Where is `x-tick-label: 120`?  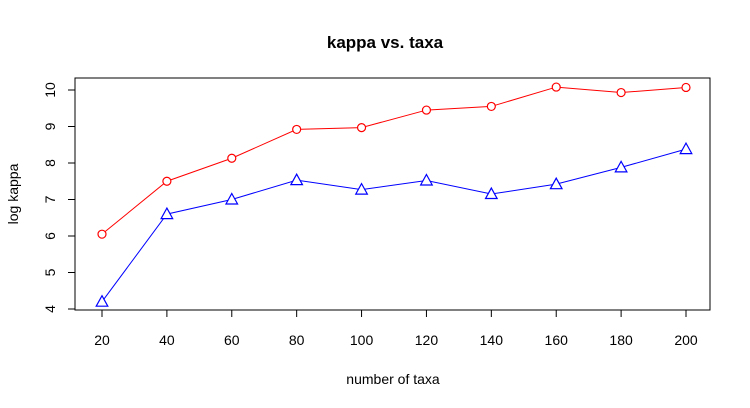
x-tick-label: 120 is located at coordinates (427, 340).